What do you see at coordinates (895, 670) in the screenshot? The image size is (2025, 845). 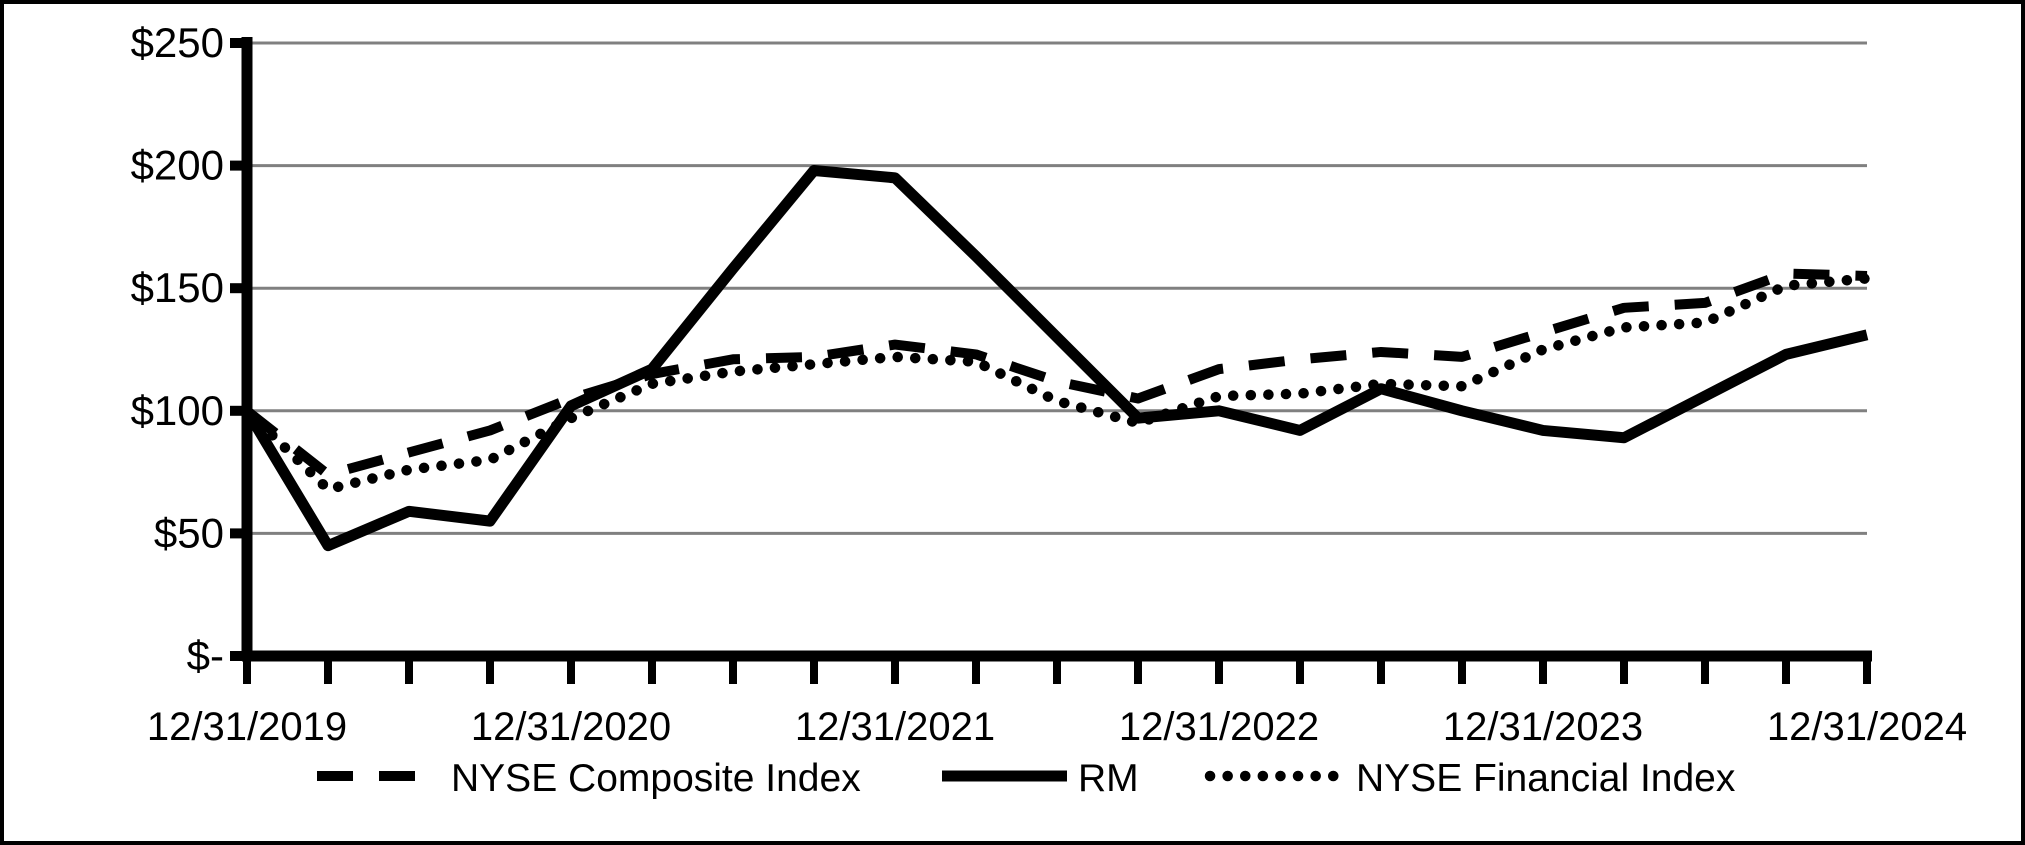 I see `x-axis-tick-q8` at bounding box center [895, 670].